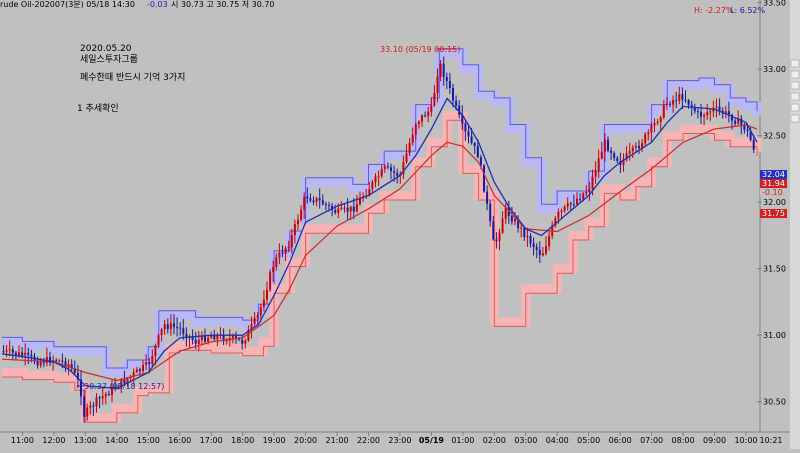  What do you see at coordinates (557, 440) in the screenshot?
I see `x-tick-label: 04:00` at bounding box center [557, 440].